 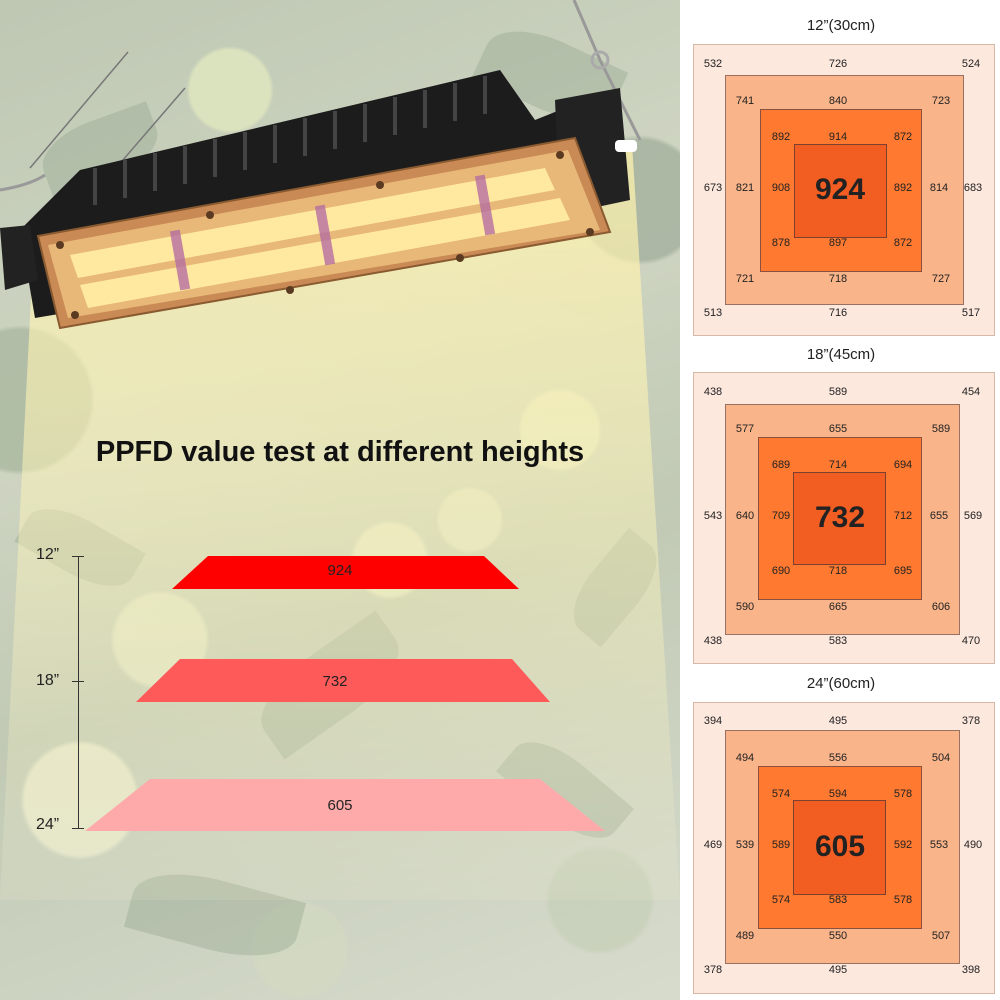 I want to click on ppfd-value-inner-tr: 694, so click(x=903, y=465).